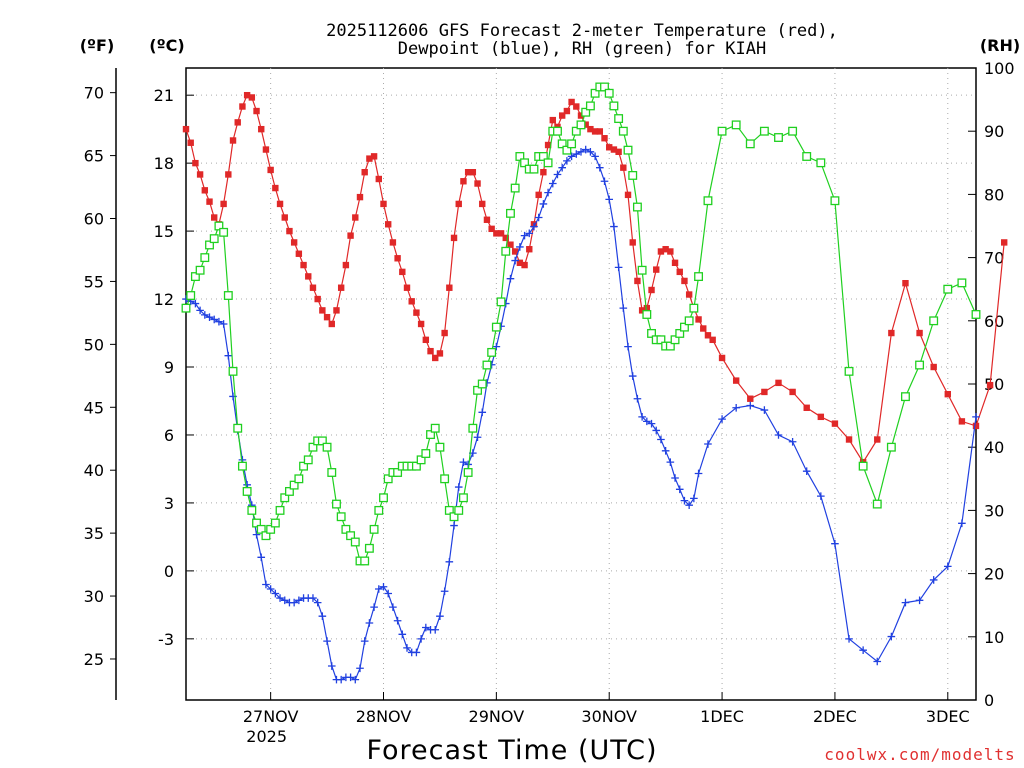 The height and width of the screenshot is (768, 1024). What do you see at coordinates (919, 754) in the screenshot?
I see `source-credit: coolwx.com/modelts` at bounding box center [919, 754].